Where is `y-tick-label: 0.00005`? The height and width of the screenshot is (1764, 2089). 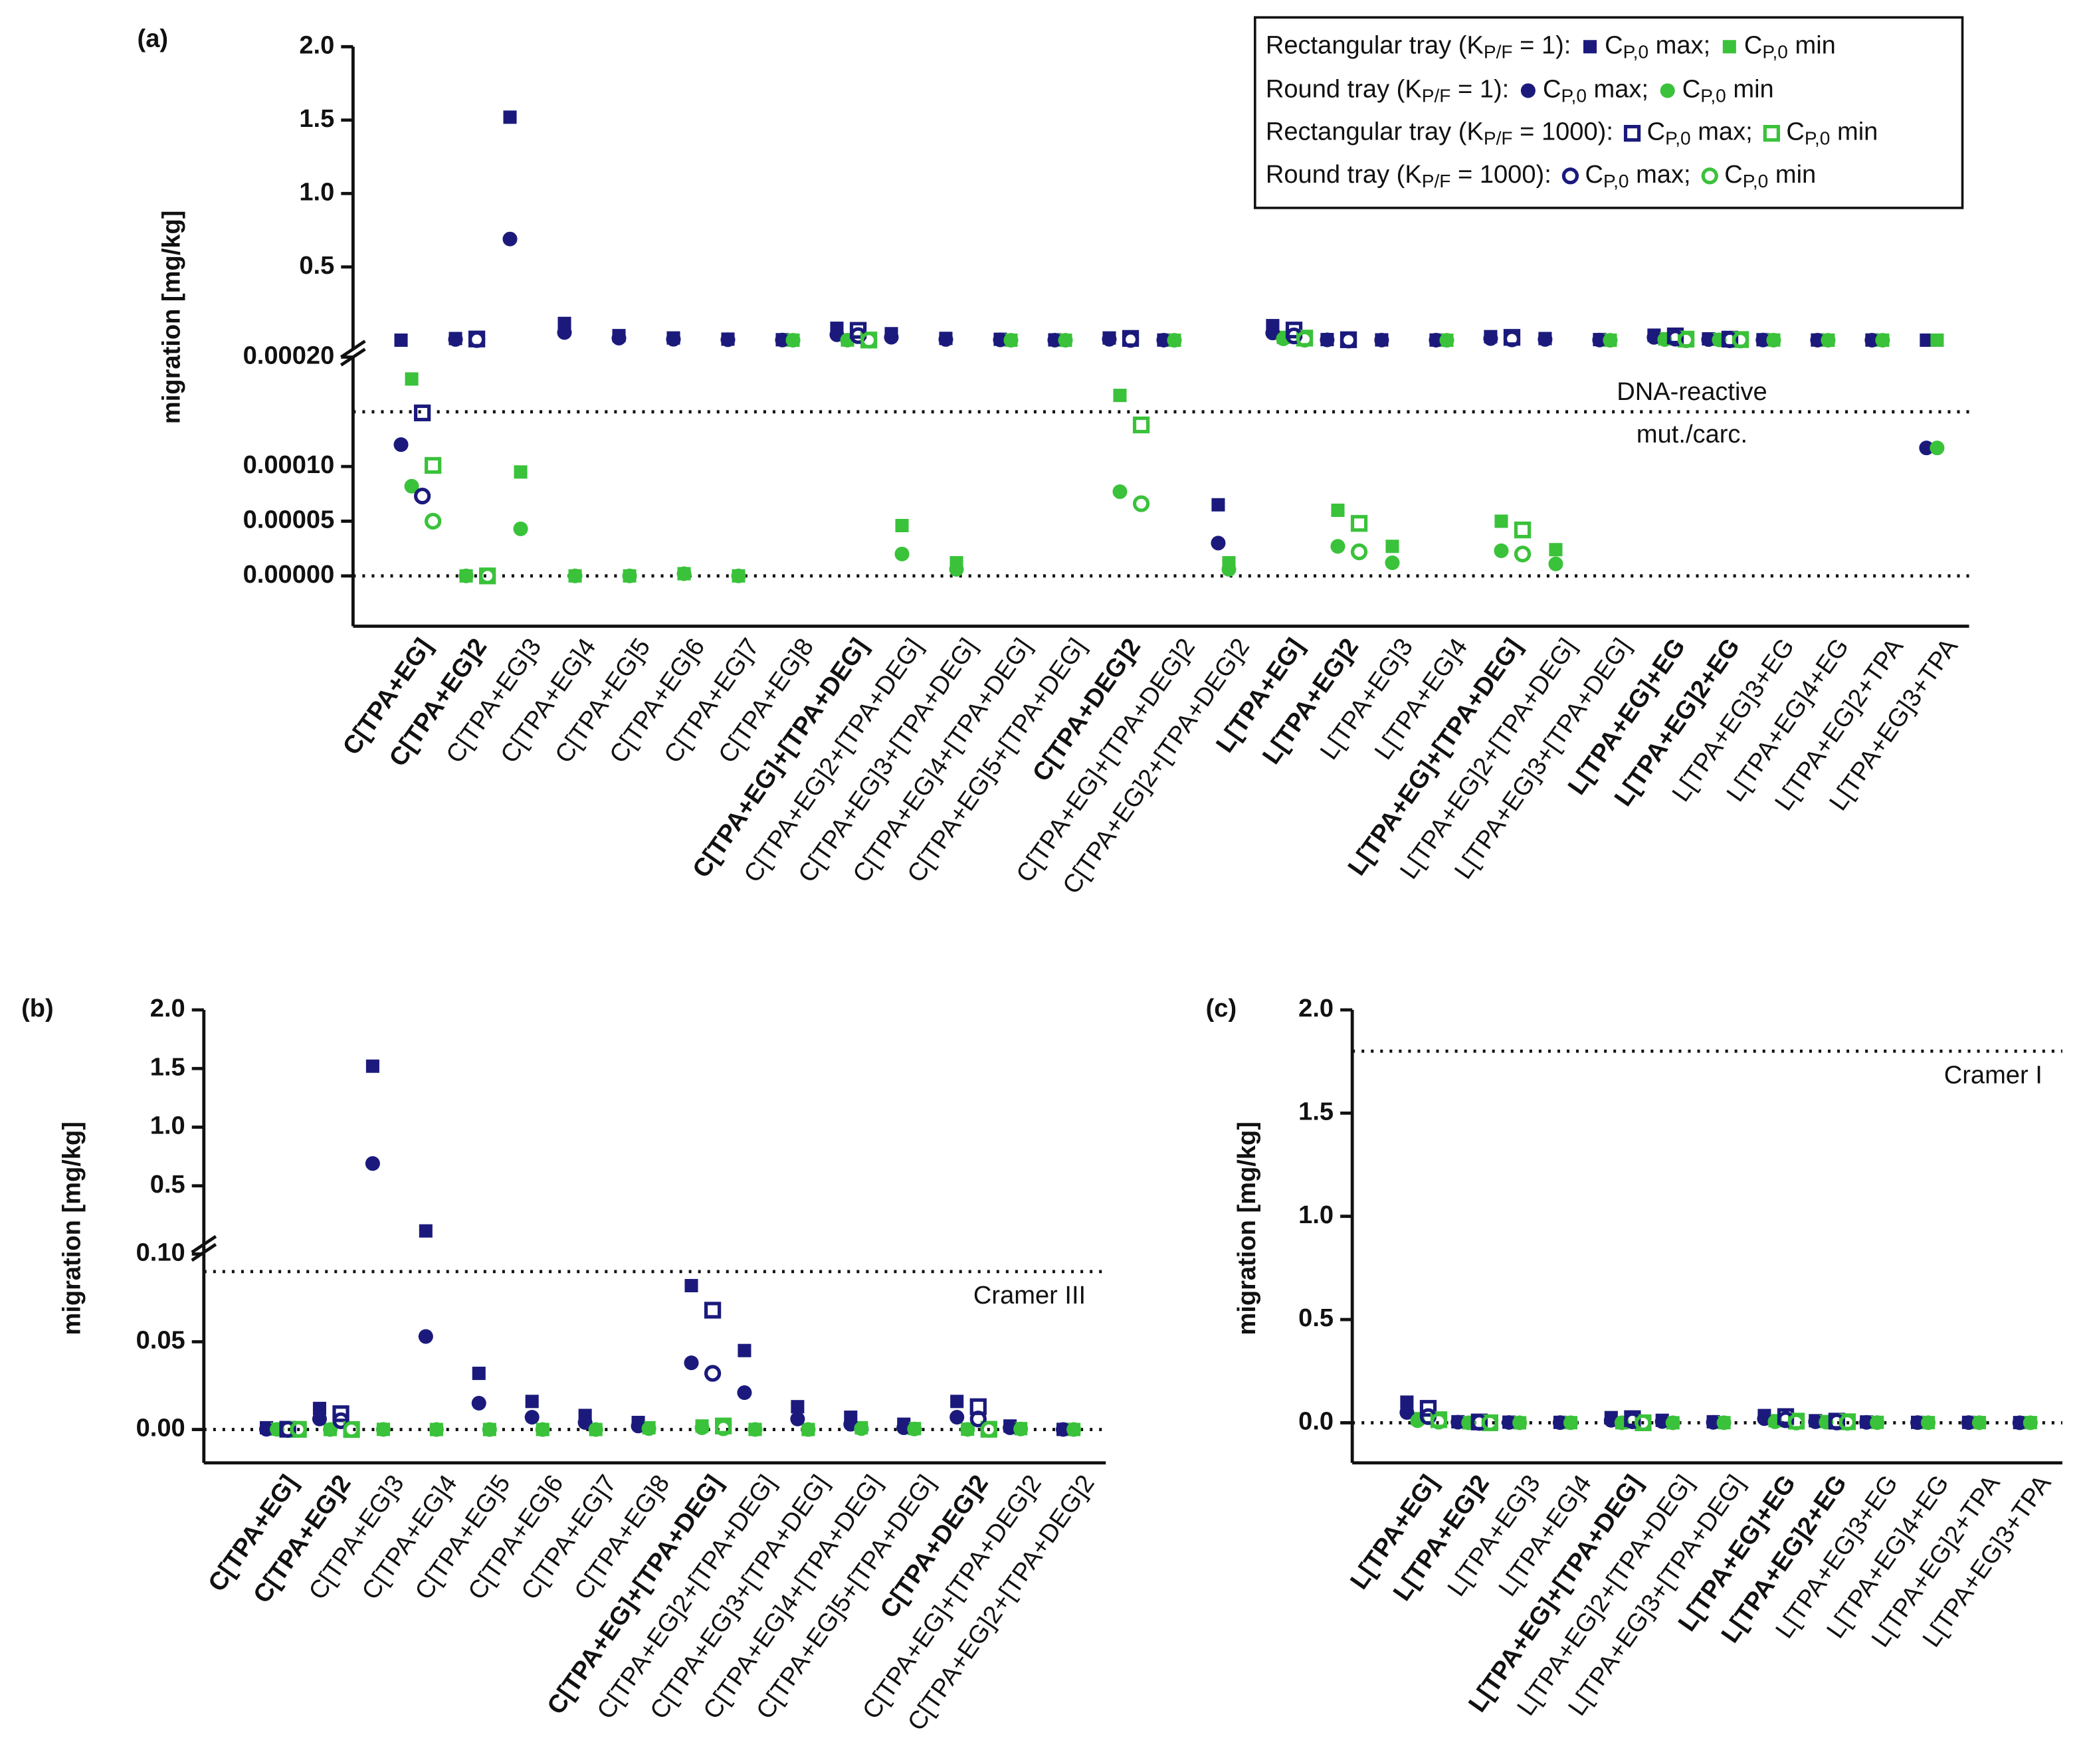
y-tick-label: 0.00005 is located at coordinates (289, 520).